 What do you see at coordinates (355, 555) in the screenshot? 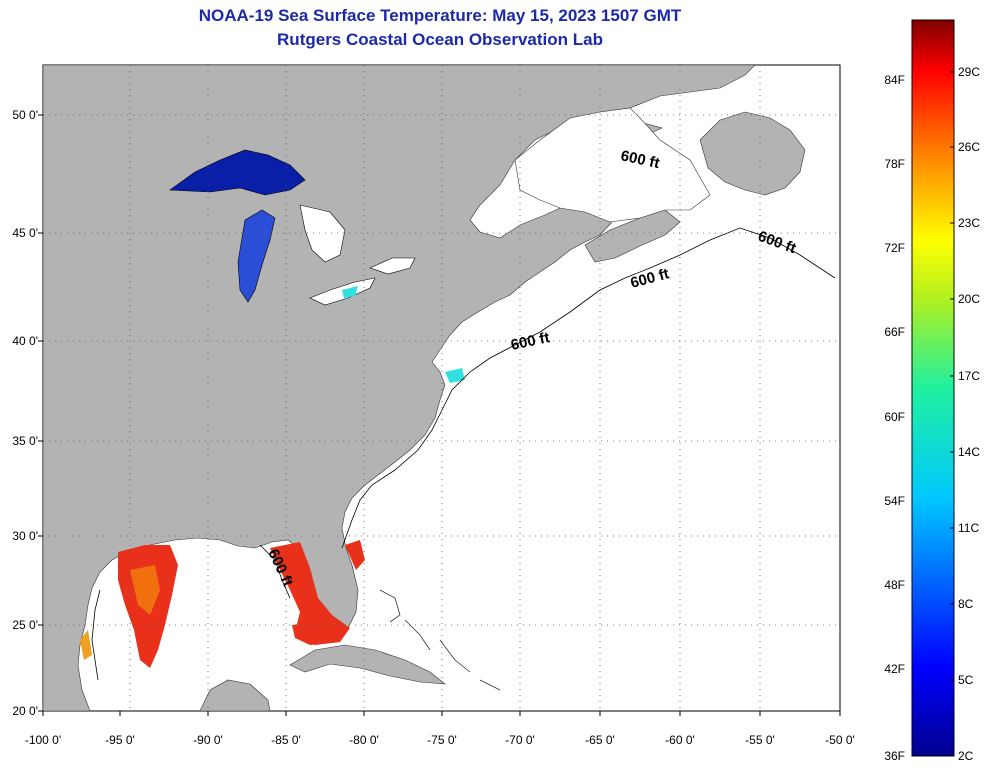
I see `atlantic-sst-fl-coast` at bounding box center [355, 555].